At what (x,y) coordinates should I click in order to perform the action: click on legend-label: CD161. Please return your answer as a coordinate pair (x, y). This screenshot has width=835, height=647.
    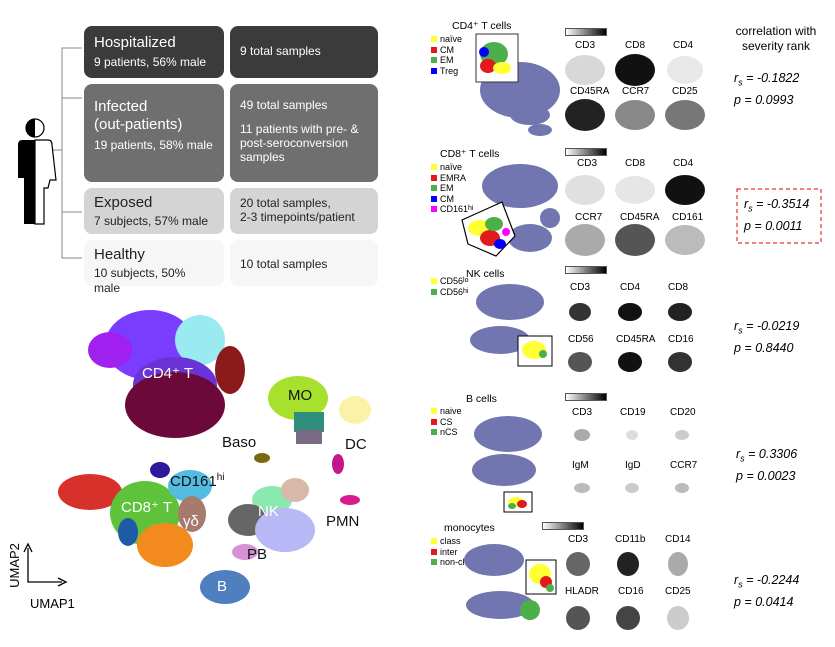
    Looking at the image, I should click on (454, 209).